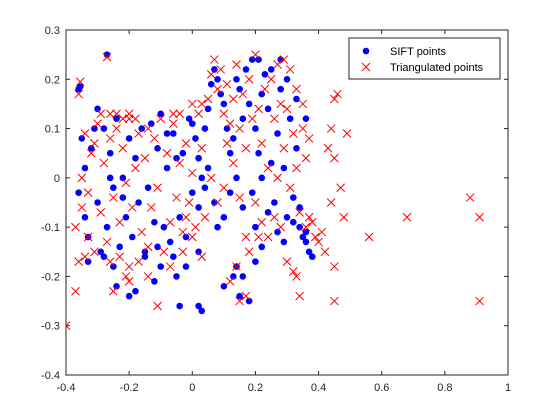 This screenshot has height=420, width=560. What do you see at coordinates (50, 277) in the screenshot?
I see `y-tick-label: -0.2` at bounding box center [50, 277].